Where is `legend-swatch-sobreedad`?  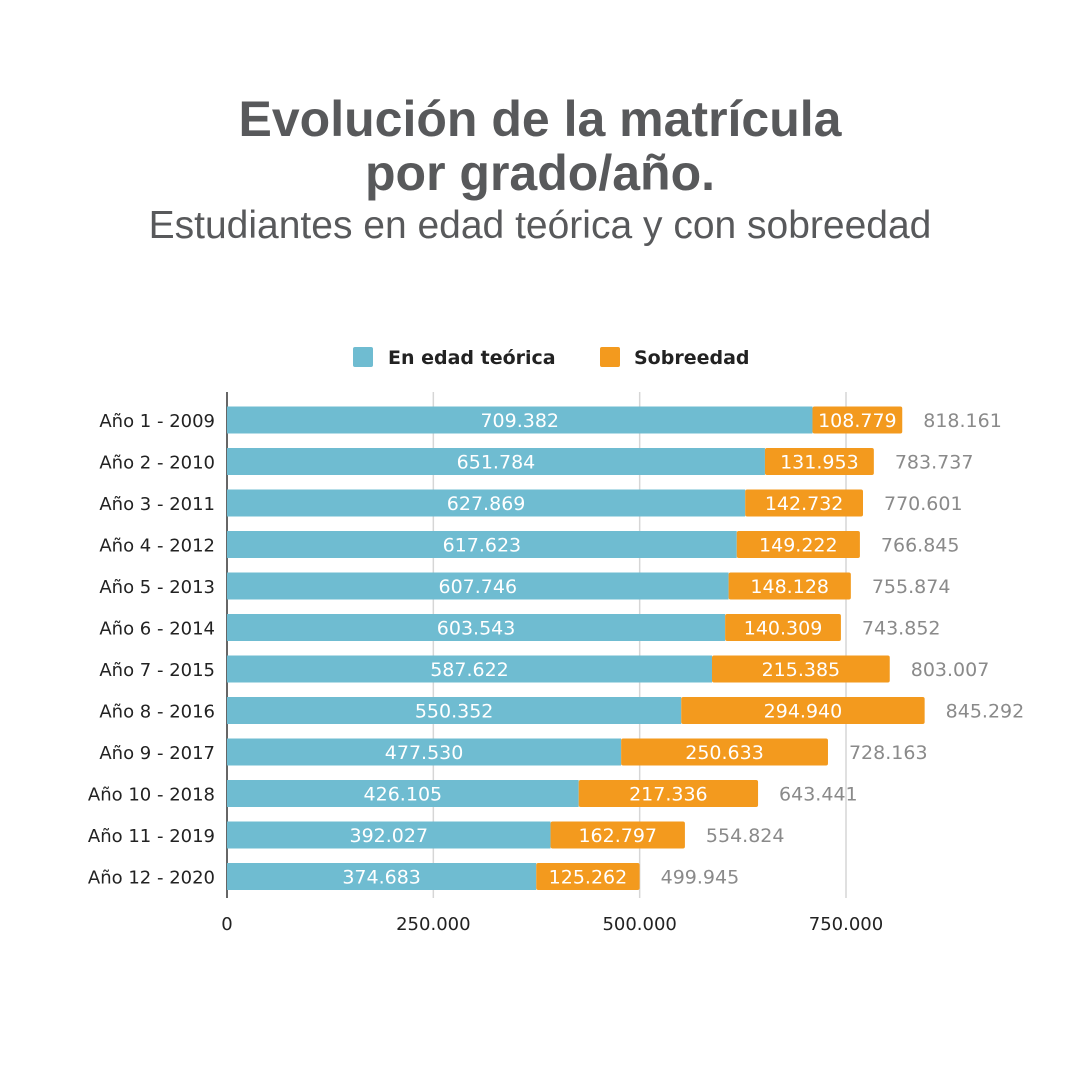
legend-swatch-sobreedad is located at coordinates (610, 357).